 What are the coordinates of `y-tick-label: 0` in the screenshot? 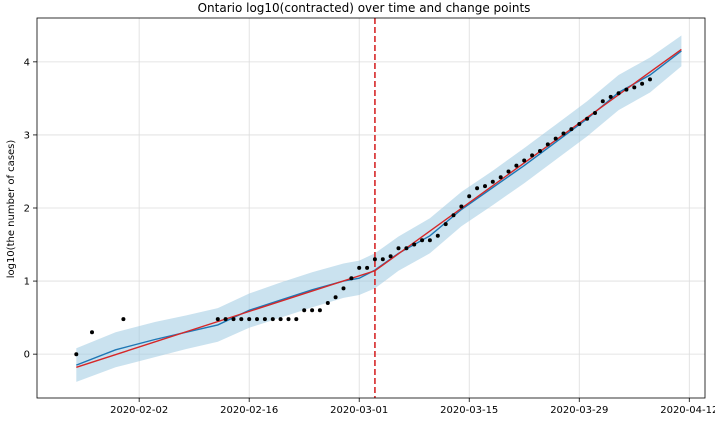 It's located at (27, 355).